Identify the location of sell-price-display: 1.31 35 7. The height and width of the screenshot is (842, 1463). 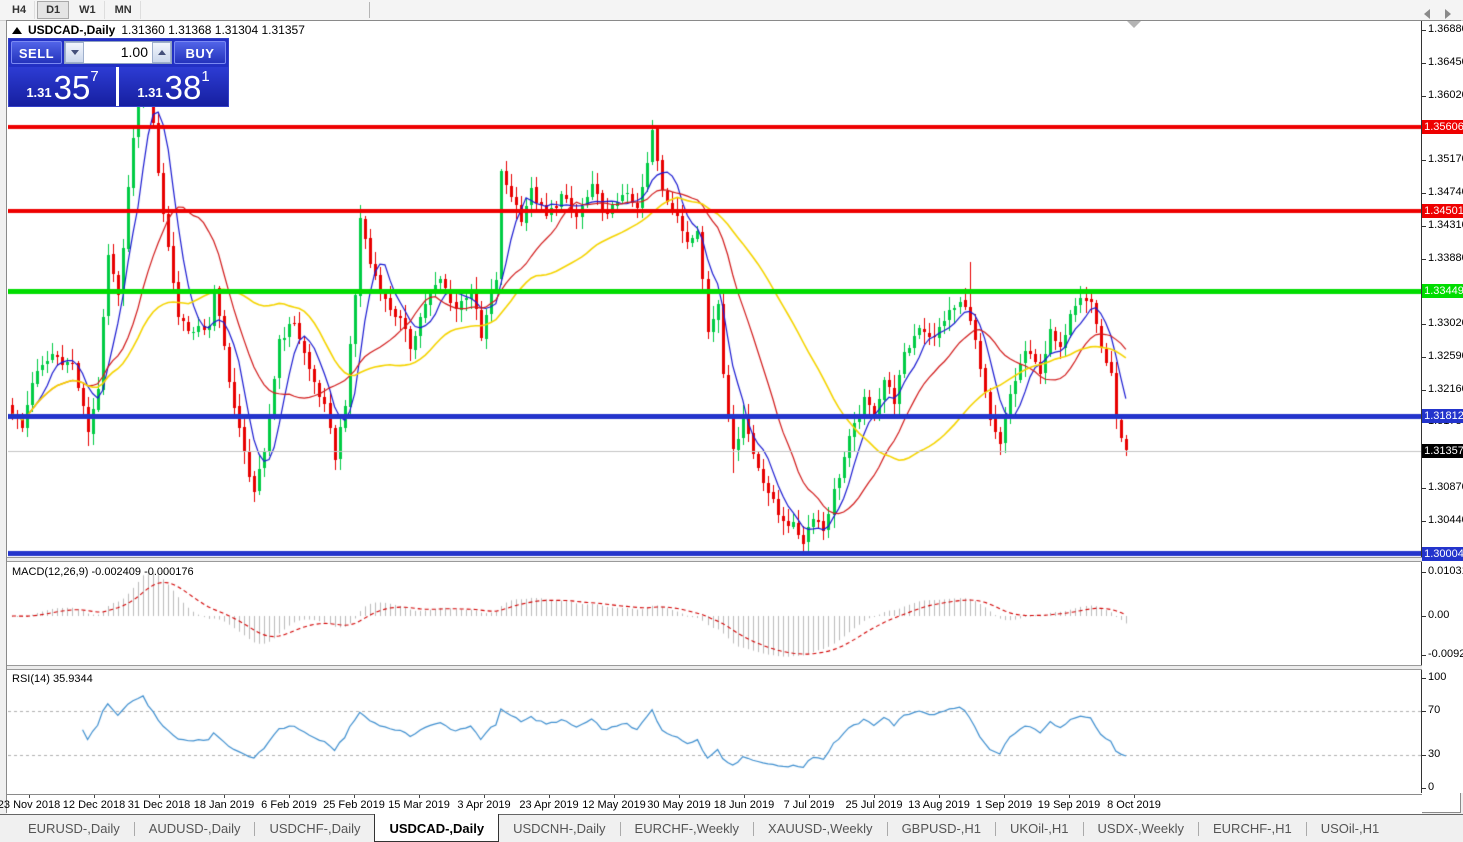
(62, 86).